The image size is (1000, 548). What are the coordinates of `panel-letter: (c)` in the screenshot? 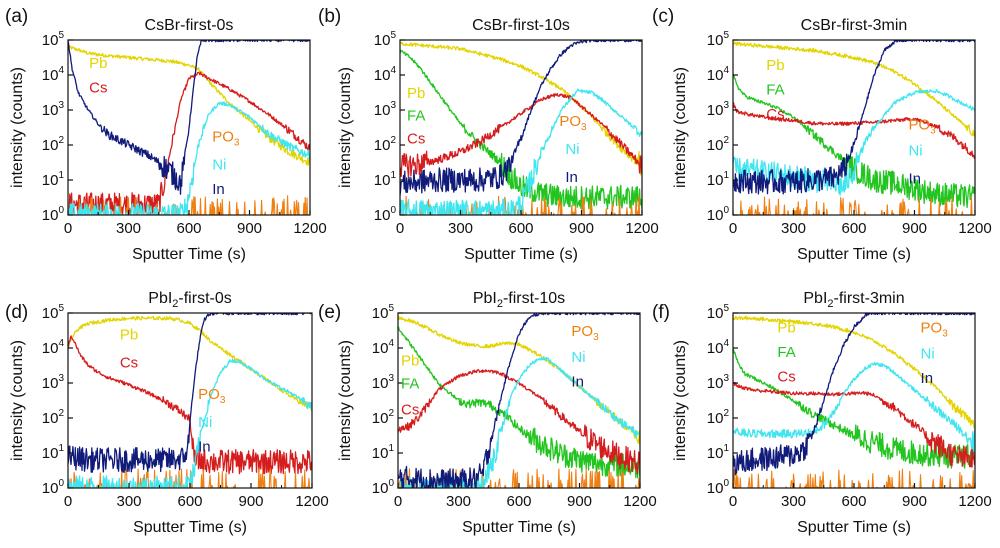 It's located at (663, 16).